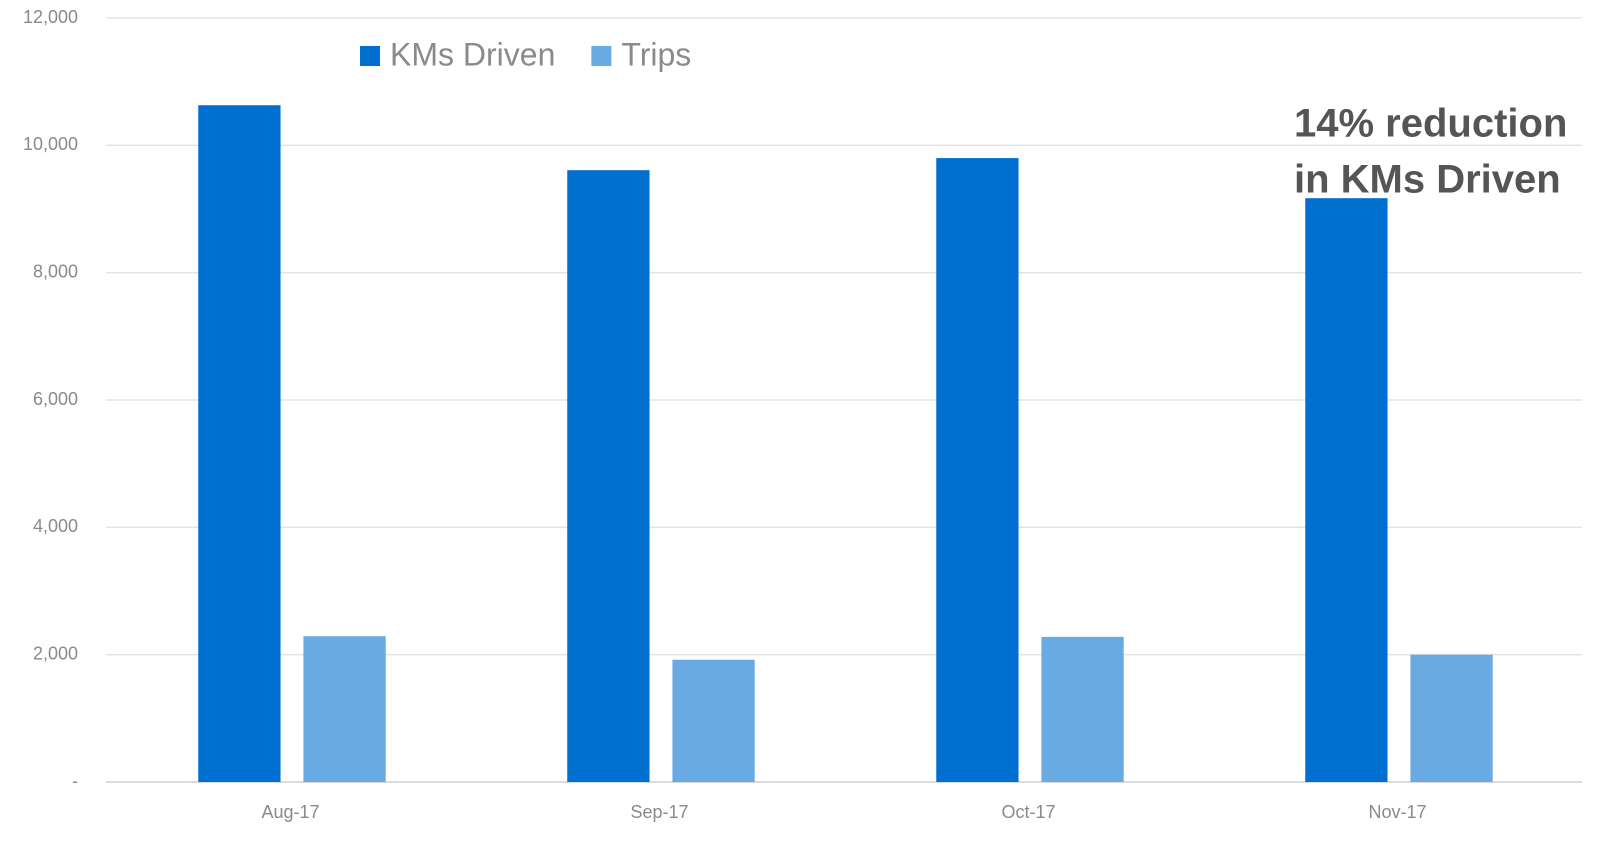  What do you see at coordinates (50, 144) in the screenshot?
I see `y-tick-label: 10,000` at bounding box center [50, 144].